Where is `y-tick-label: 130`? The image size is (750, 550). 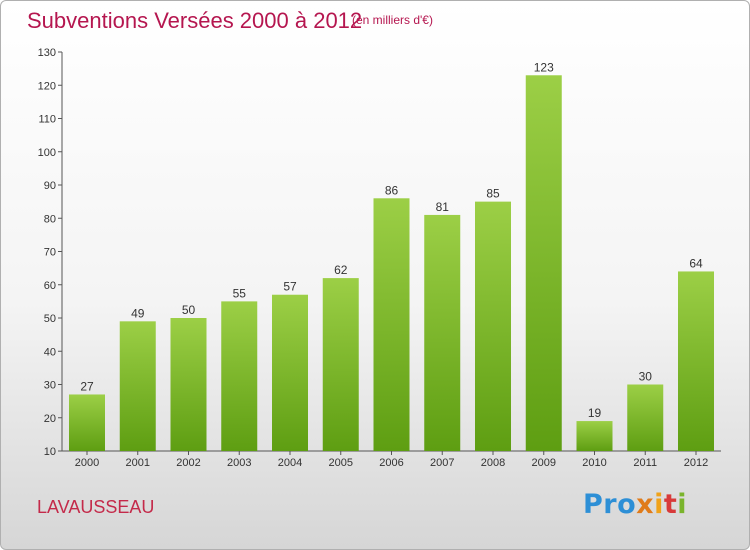 y-tick-label: 130 is located at coordinates (47, 53).